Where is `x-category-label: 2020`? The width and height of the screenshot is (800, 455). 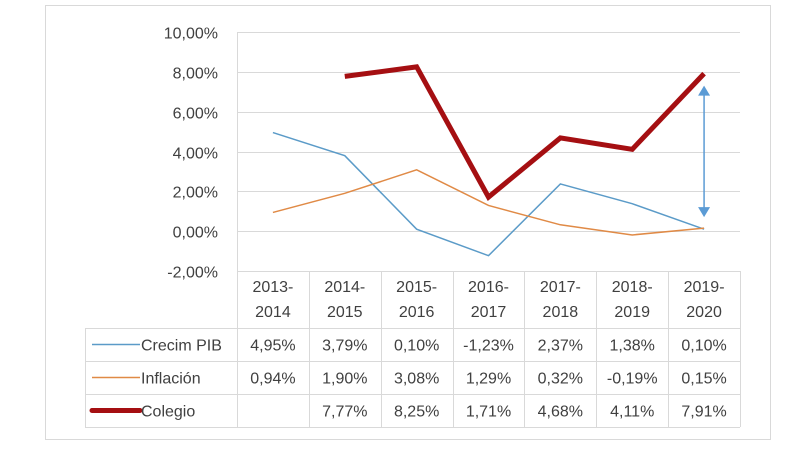 x-category-label: 2020 is located at coordinates (704, 312).